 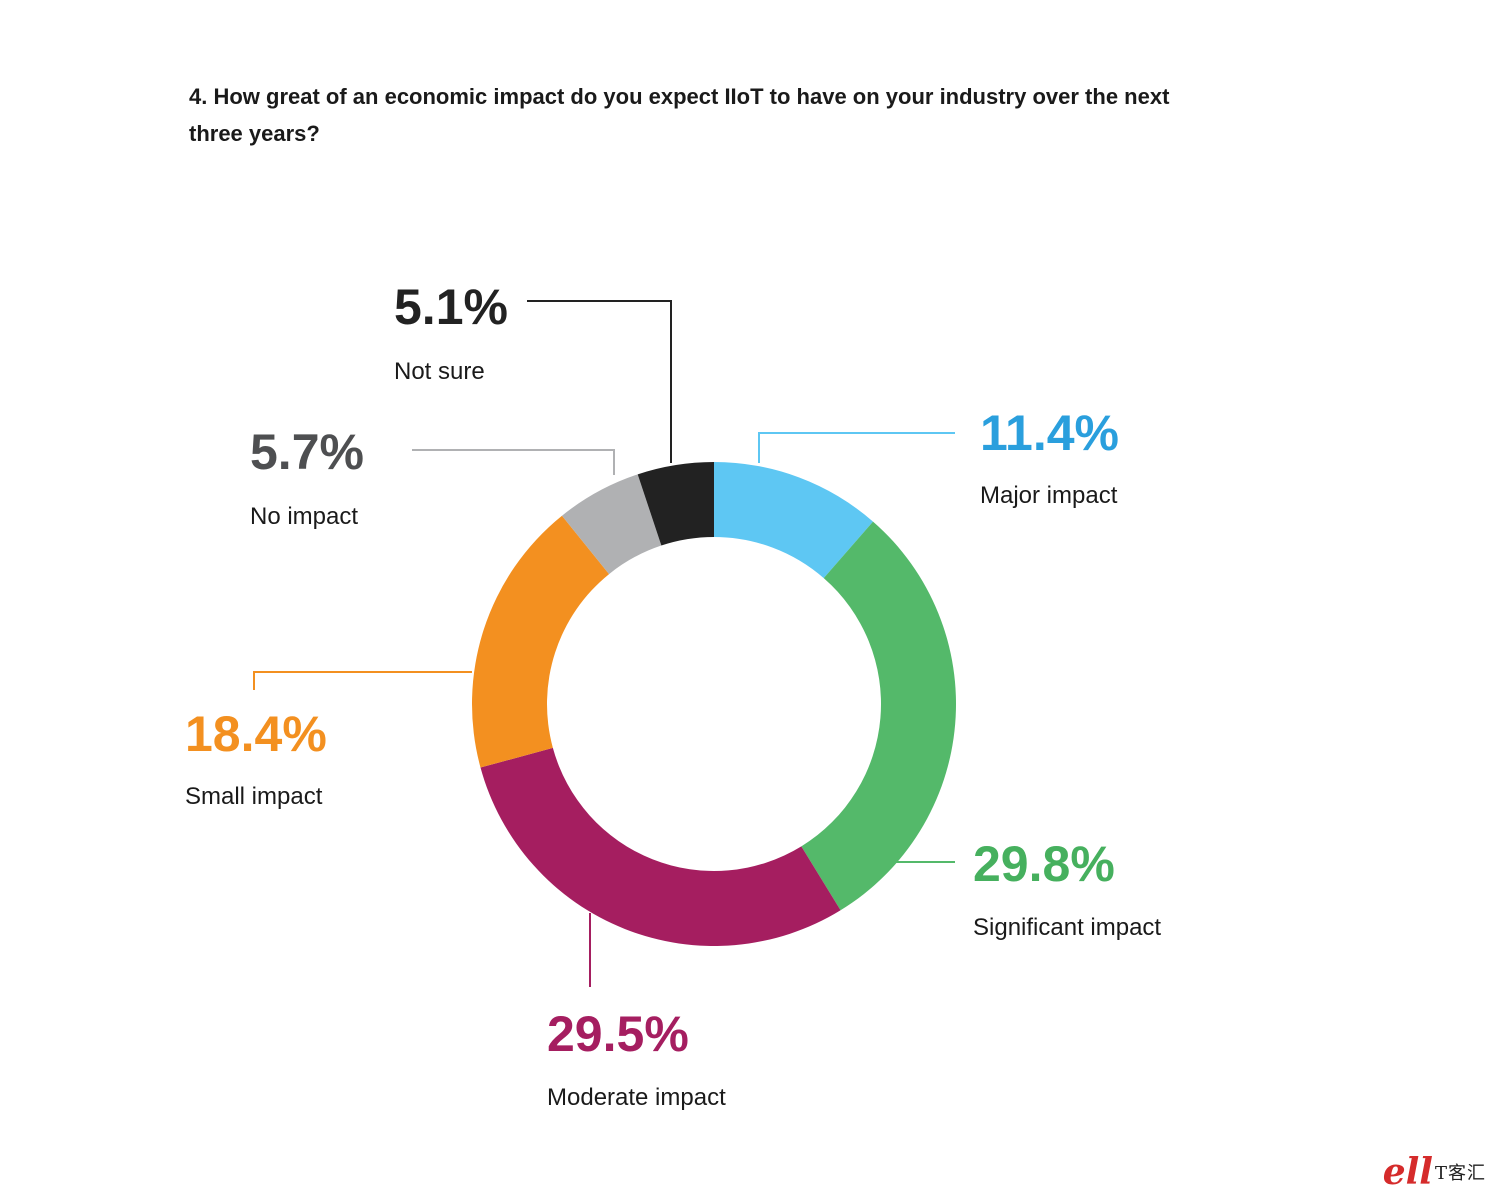 I want to click on category-label-small-impact: Small impact, so click(x=254, y=796).